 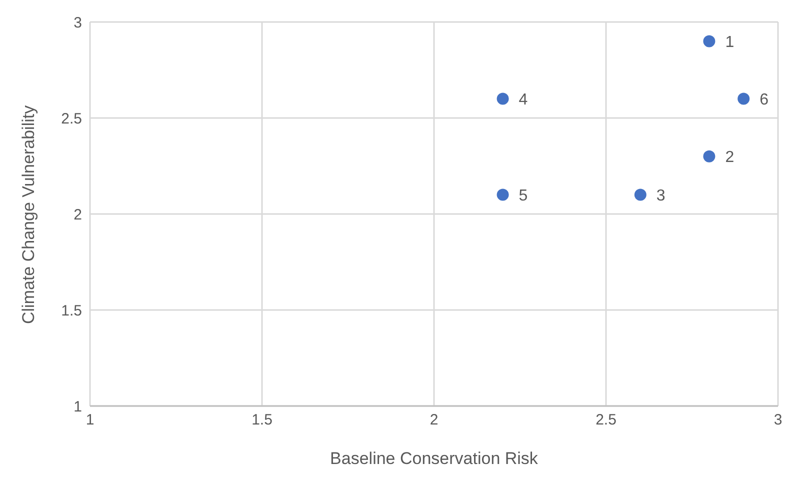 What do you see at coordinates (661, 195) in the screenshot?
I see `annotation: 3` at bounding box center [661, 195].